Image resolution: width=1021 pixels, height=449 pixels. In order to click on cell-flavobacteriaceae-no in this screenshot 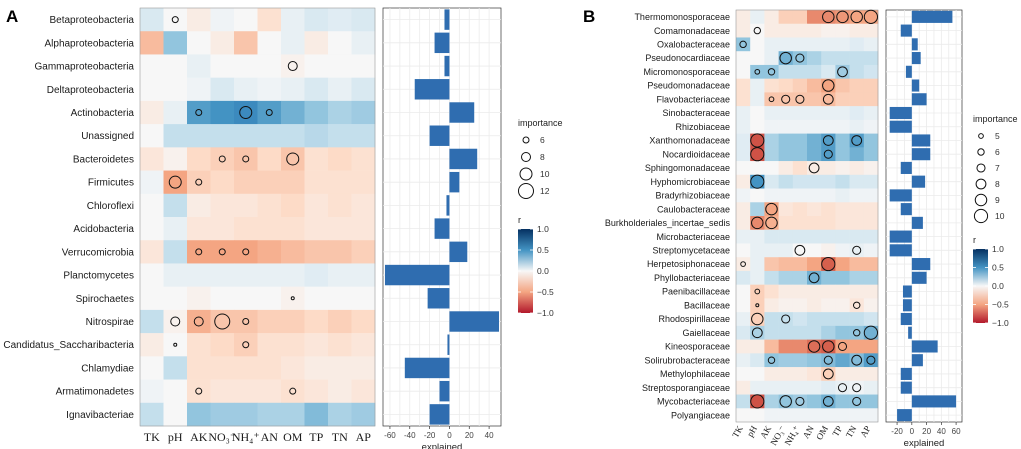, I will do `click(786, 99)`.